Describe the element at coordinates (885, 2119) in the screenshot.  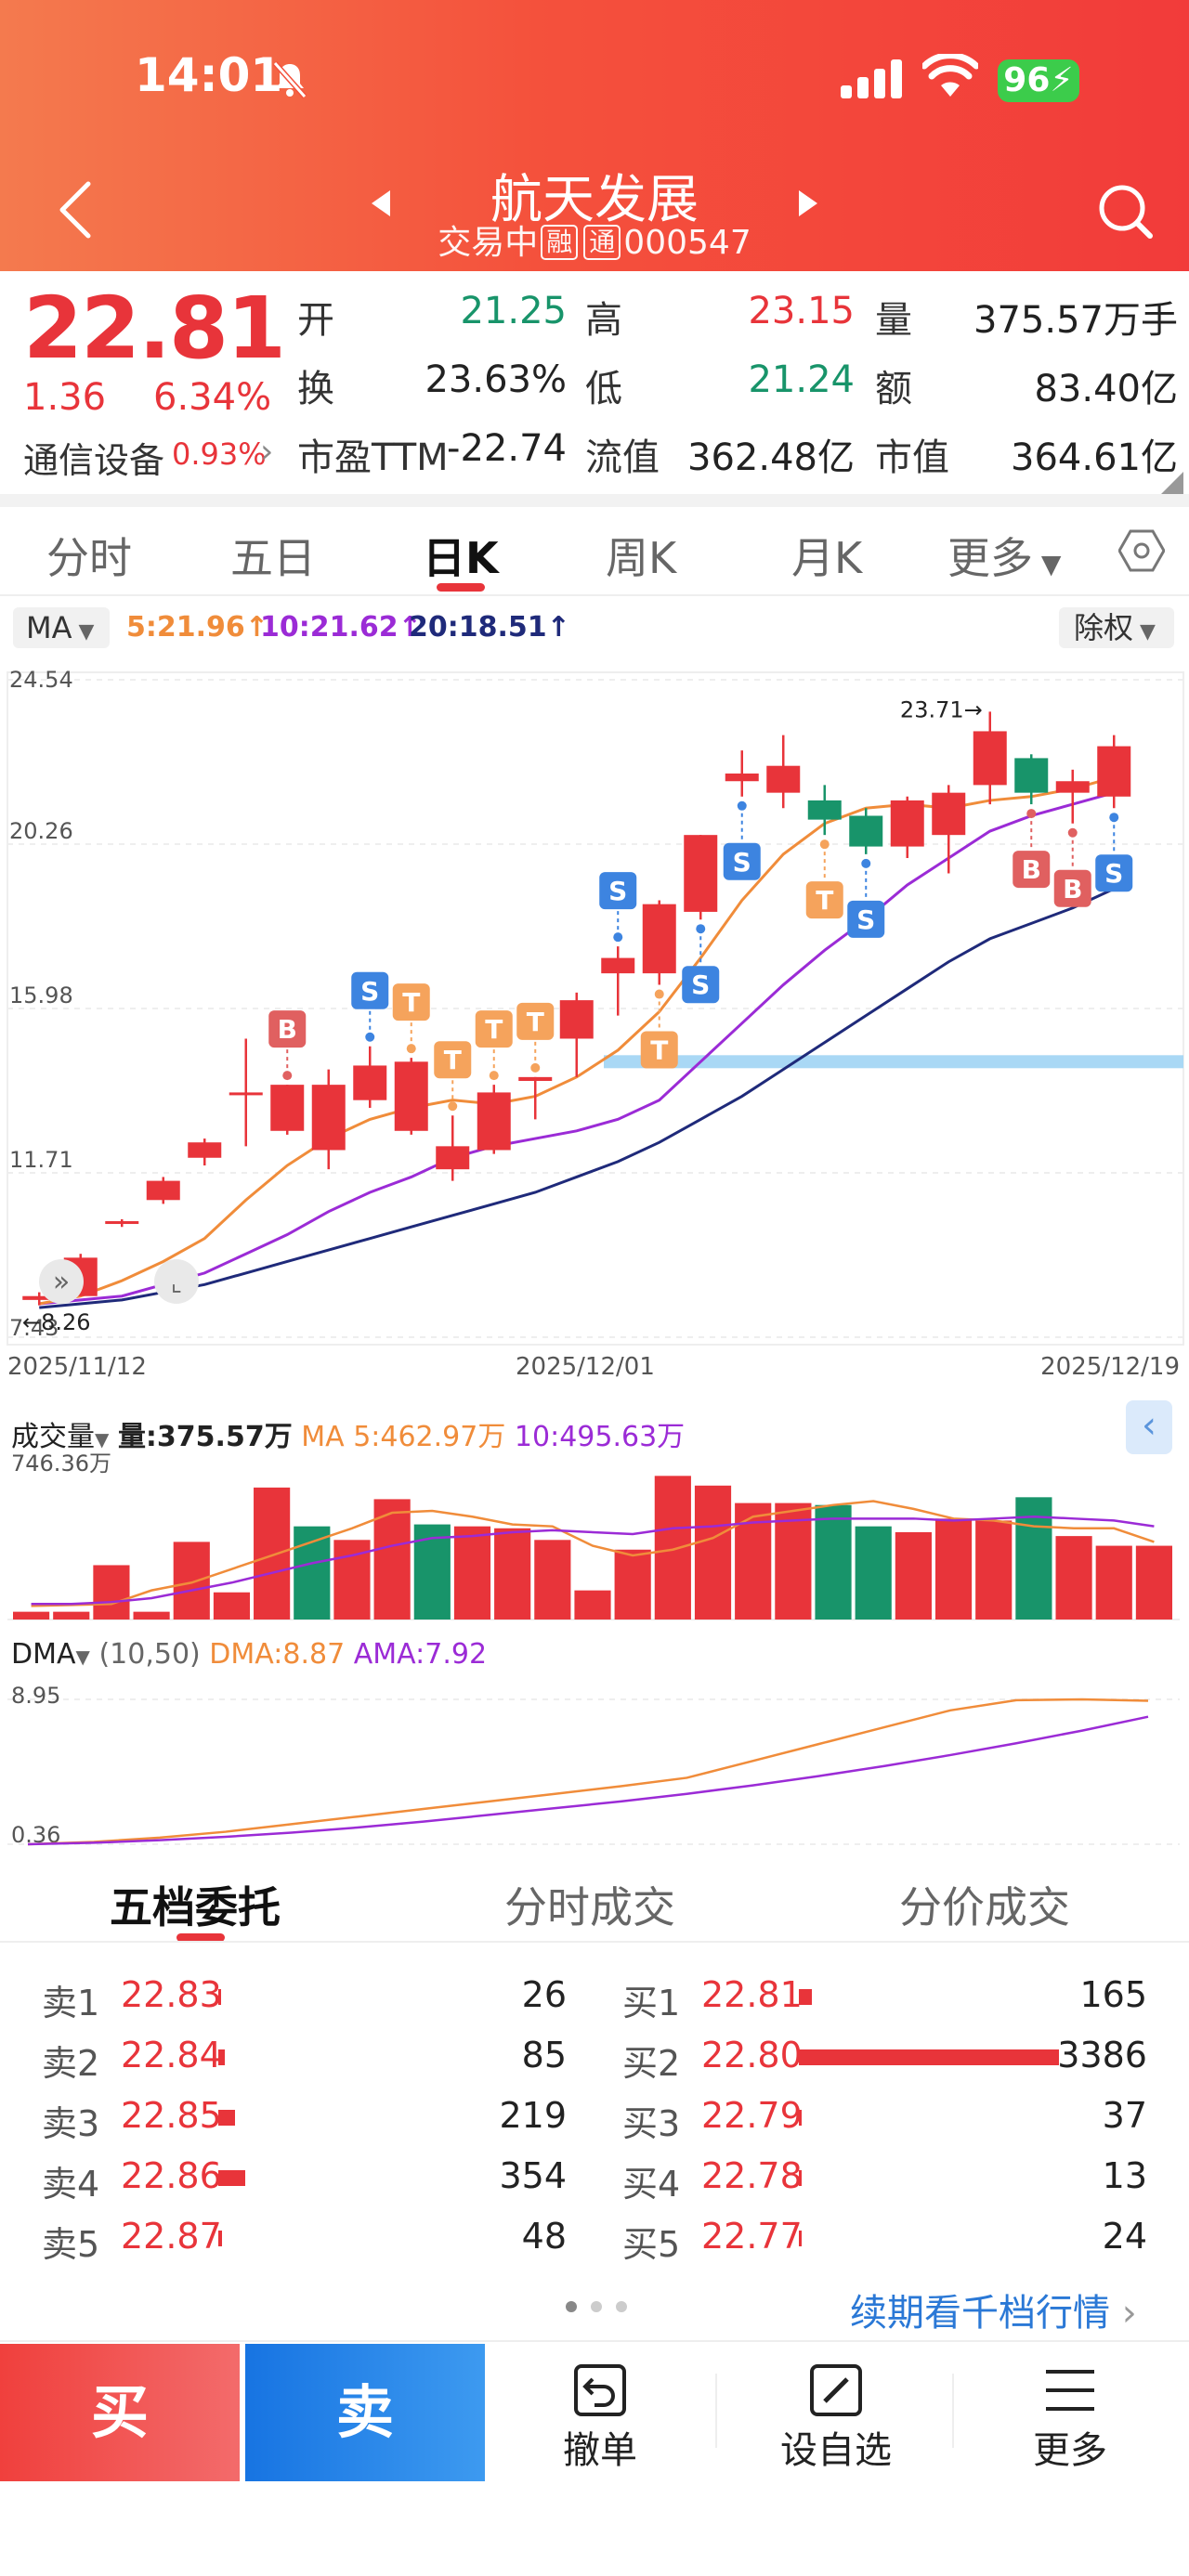
I see `bid-row: 买3 22.79 37` at that location.